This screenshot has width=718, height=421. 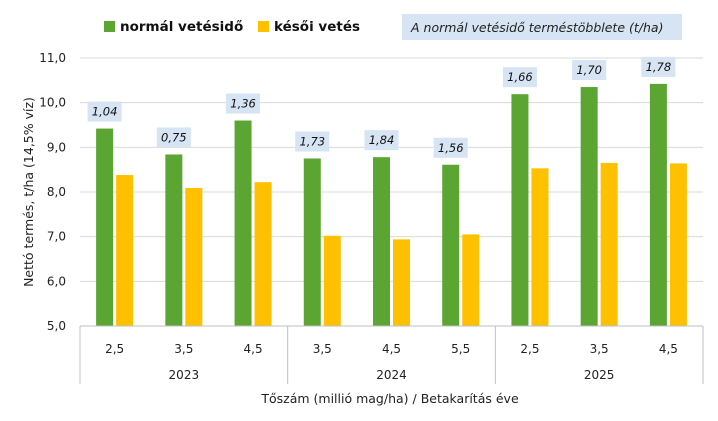 I want to click on data-label: 1,70, so click(x=589, y=70).